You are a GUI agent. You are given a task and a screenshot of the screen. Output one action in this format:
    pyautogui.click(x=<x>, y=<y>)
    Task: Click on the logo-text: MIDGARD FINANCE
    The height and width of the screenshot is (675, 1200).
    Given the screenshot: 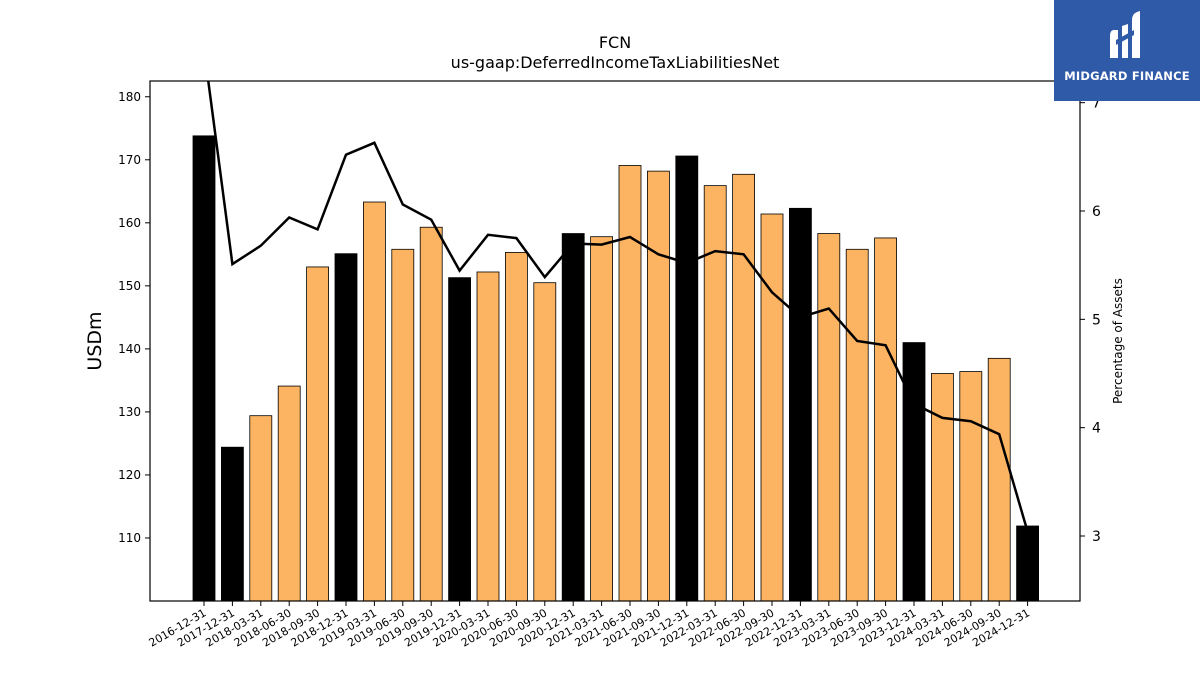 What is the action you would take?
    pyautogui.click(x=1127, y=76)
    